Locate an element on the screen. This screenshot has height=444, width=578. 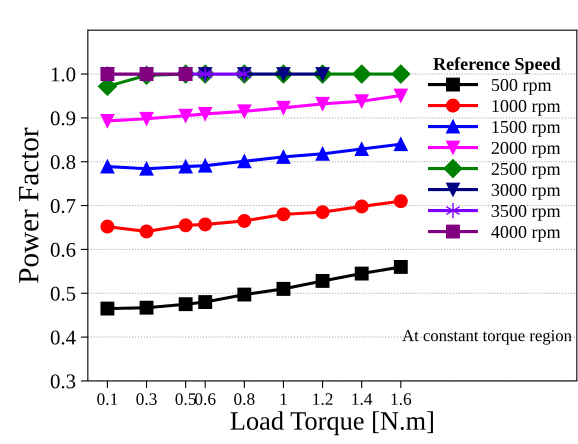
x-axis-title: Load Torque [N.m] is located at coordinates (331, 423).